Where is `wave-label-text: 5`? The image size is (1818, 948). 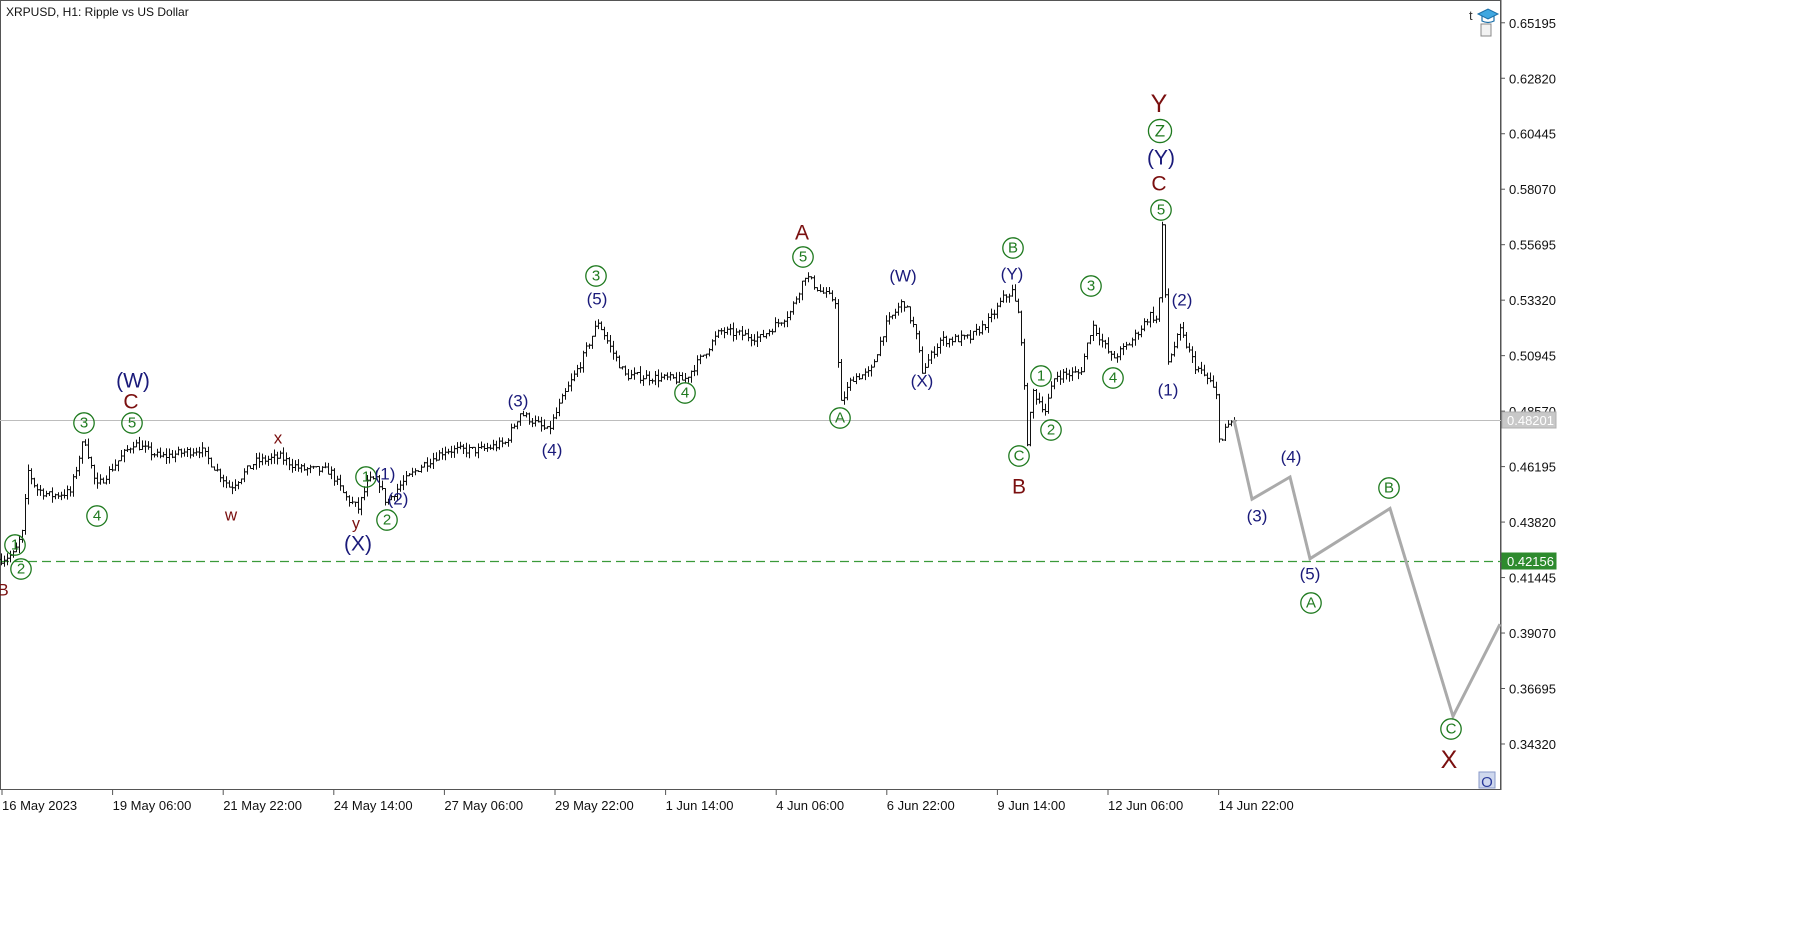
wave-label-text: 5 is located at coordinates (803, 257).